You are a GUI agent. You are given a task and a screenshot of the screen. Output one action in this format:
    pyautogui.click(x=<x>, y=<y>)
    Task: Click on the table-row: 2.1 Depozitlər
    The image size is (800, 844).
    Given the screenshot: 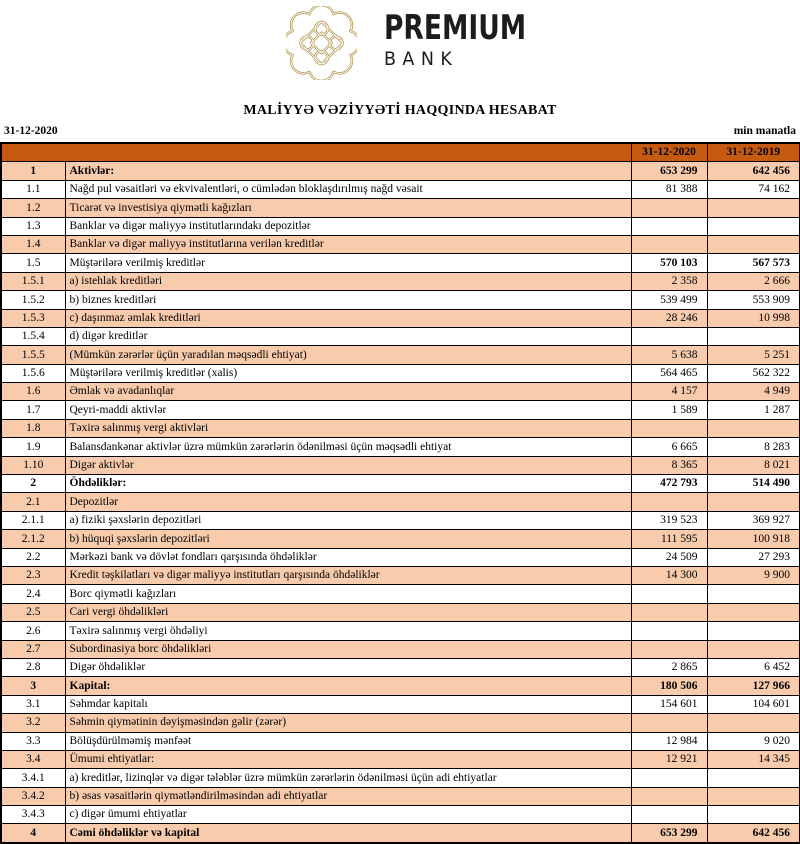 What is the action you would take?
    pyautogui.click(x=400, y=502)
    